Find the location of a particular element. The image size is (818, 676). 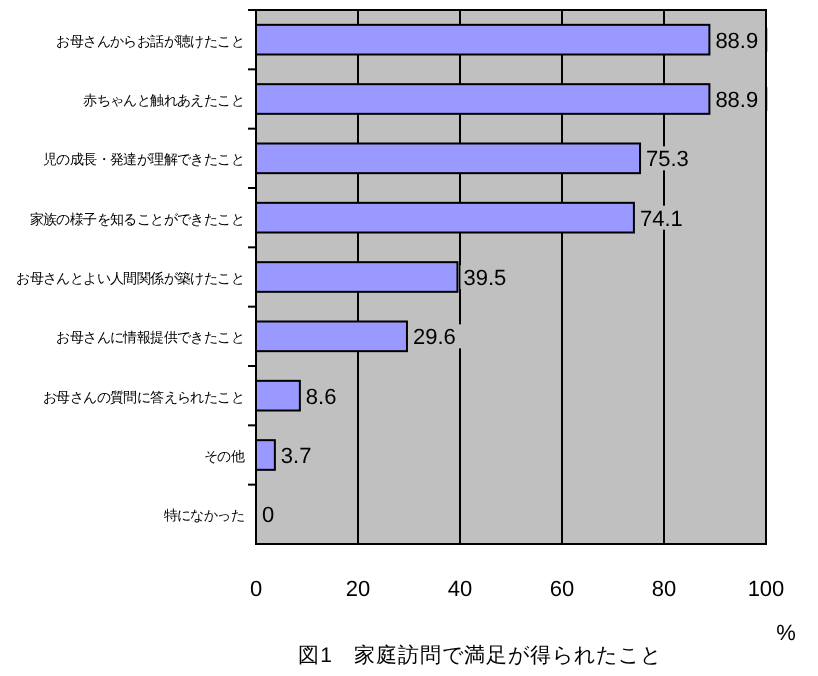

x-tick-label: 60 is located at coordinates (562, 590).